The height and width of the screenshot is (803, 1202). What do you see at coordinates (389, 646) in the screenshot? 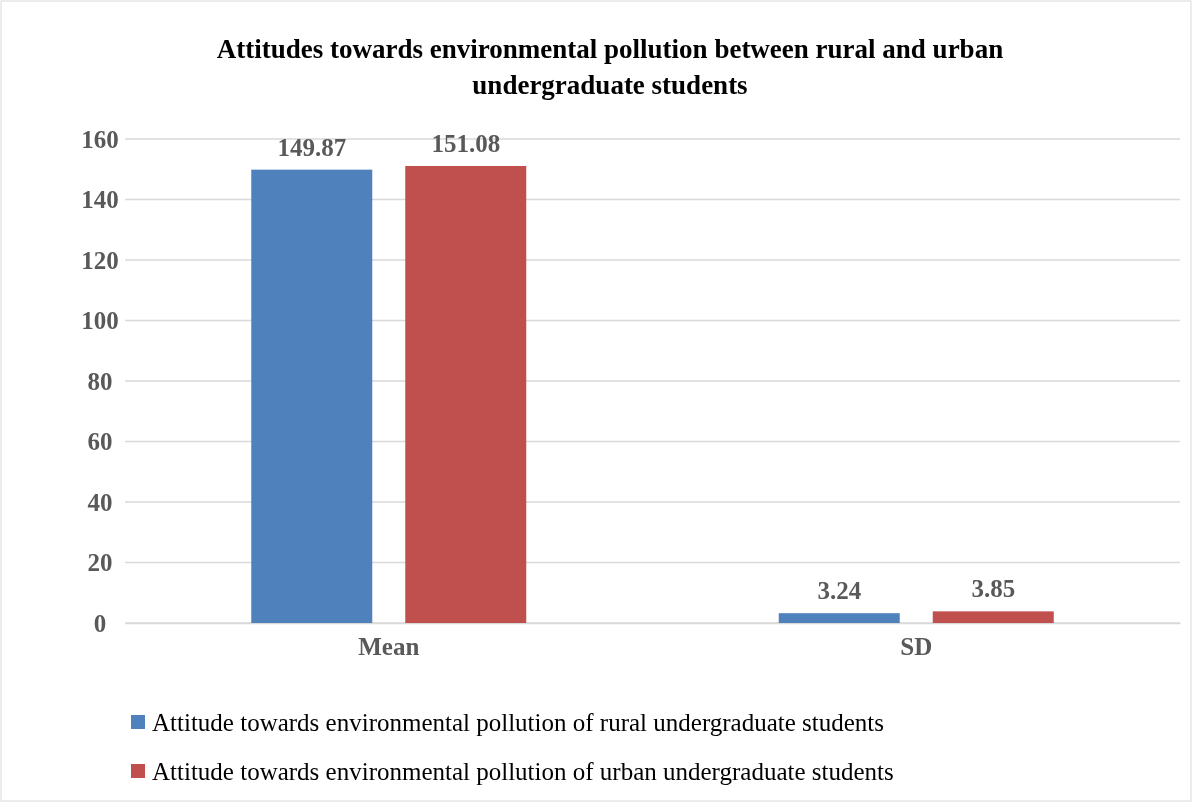
I see `x-tick-label: Mean` at bounding box center [389, 646].